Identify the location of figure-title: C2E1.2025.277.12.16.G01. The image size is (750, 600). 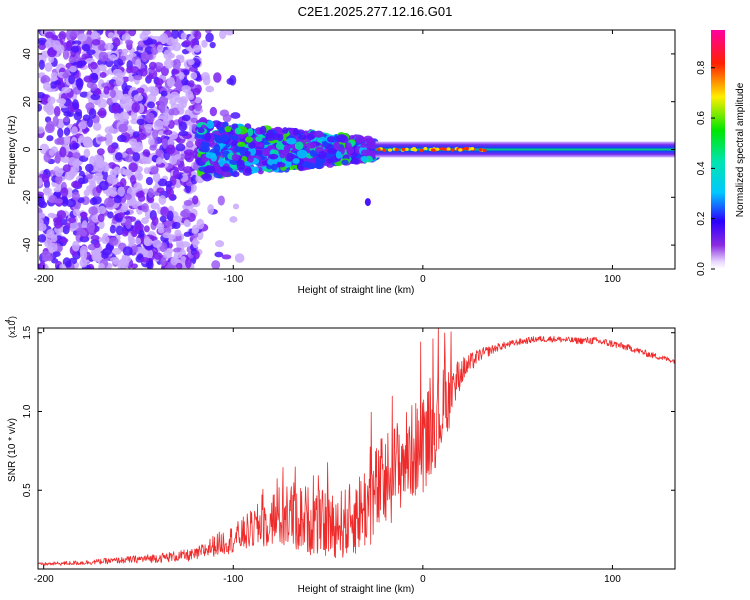
(375, 11).